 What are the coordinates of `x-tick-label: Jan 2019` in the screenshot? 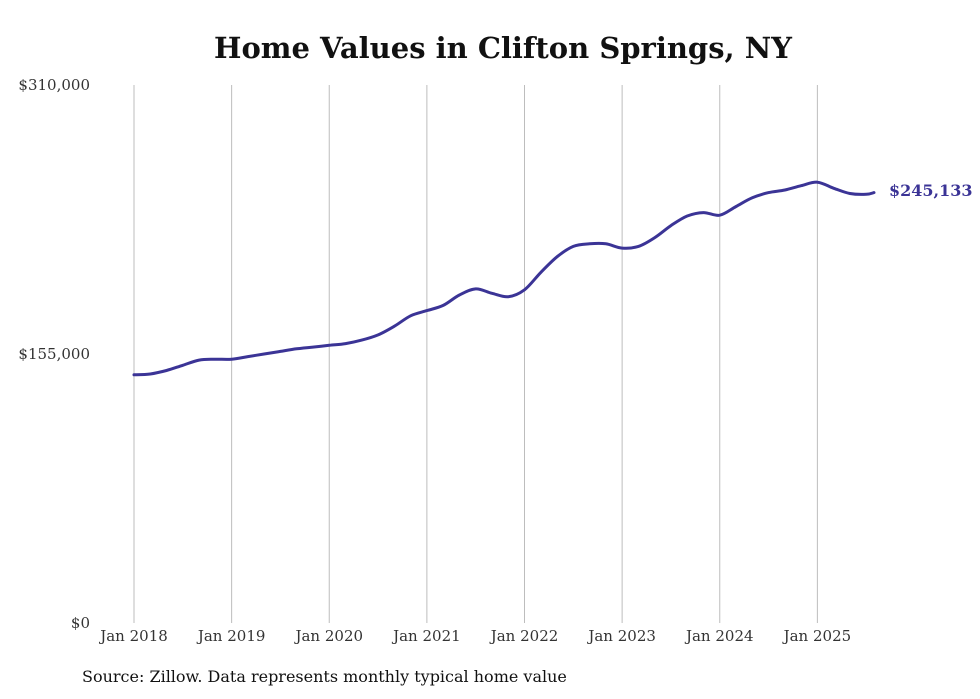 It's located at (231, 636).